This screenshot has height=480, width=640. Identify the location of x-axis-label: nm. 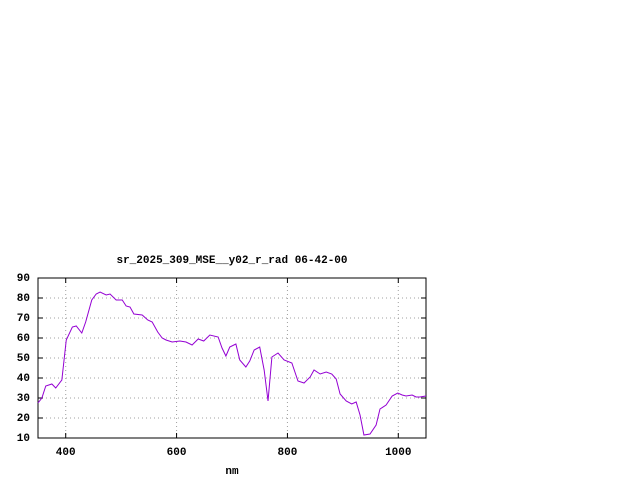
(232, 472).